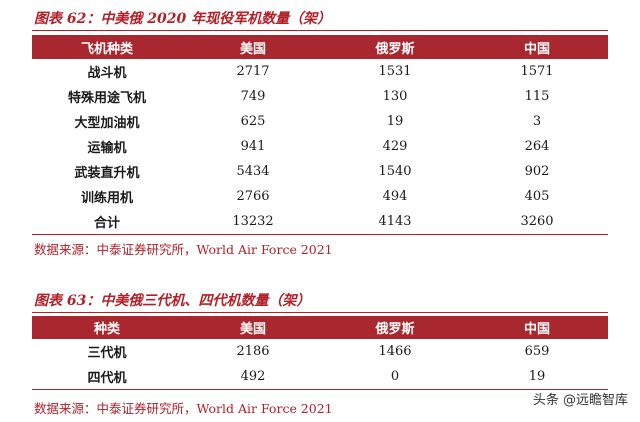 The image size is (640, 422). I want to click on row-label: 四代机, so click(107, 378).